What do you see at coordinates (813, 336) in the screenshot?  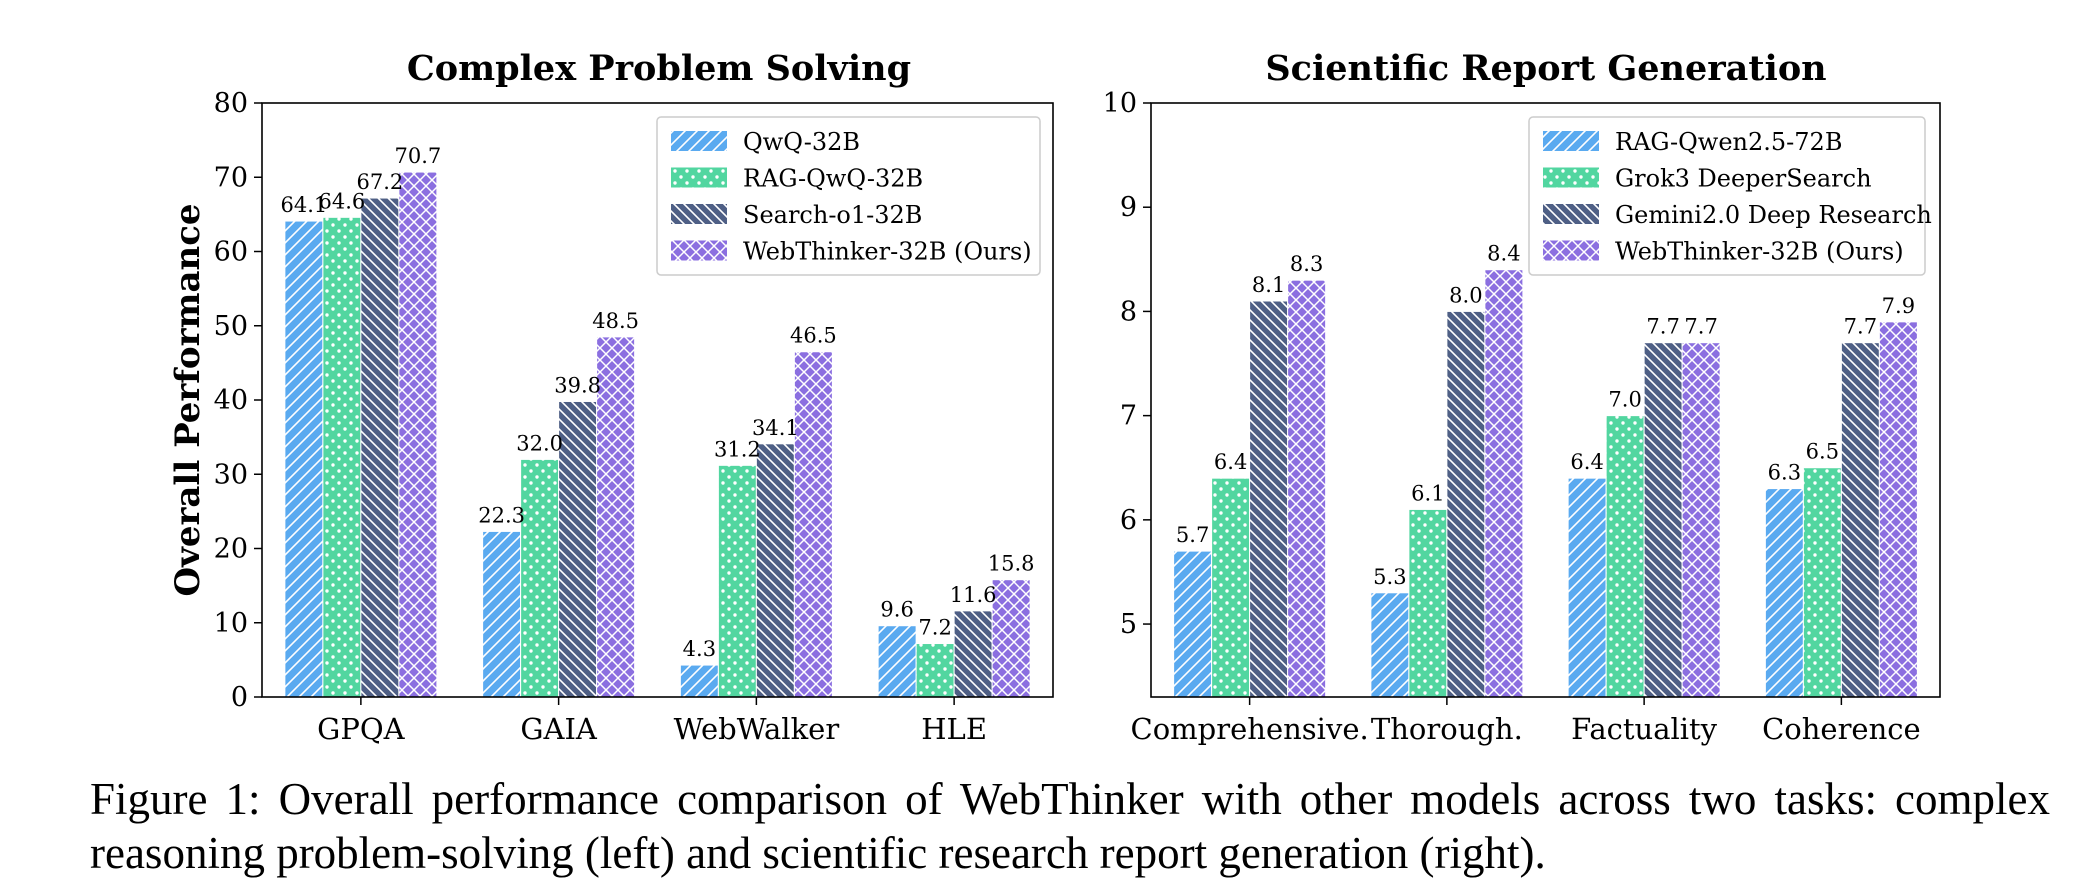 I see `data-label: 46.5` at bounding box center [813, 336].